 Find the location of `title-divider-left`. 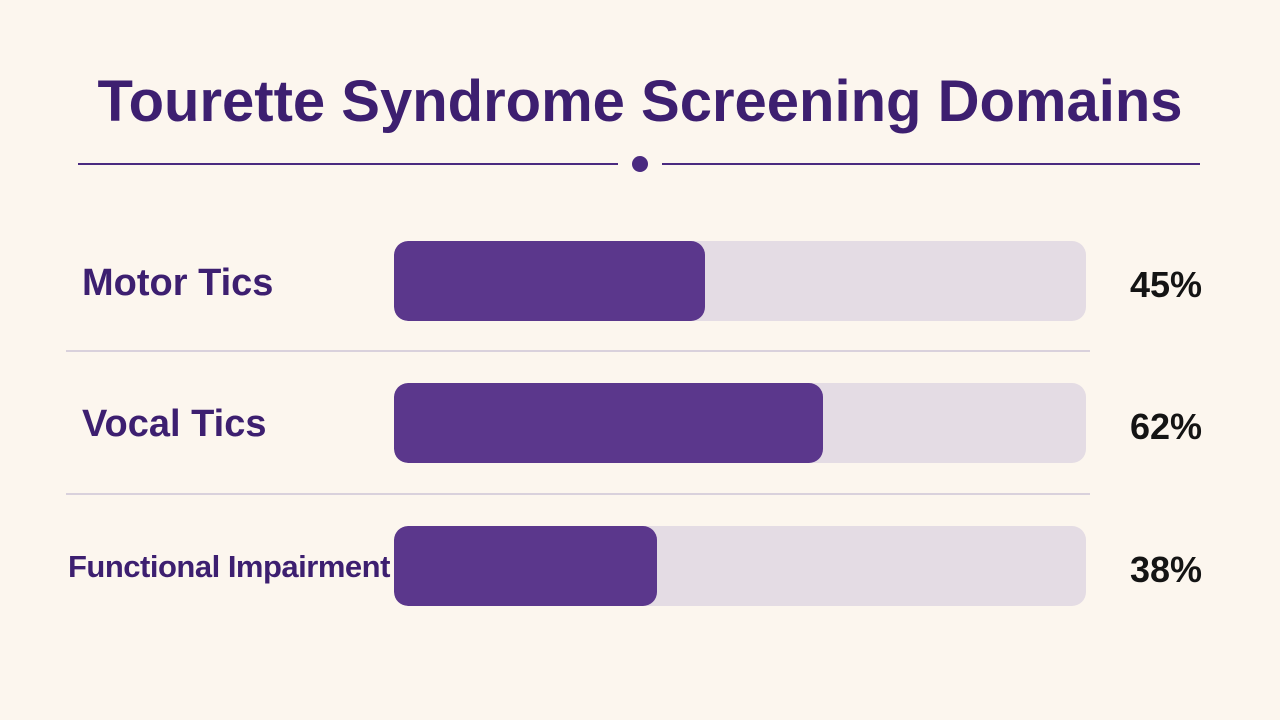

title-divider-left is located at coordinates (348, 164).